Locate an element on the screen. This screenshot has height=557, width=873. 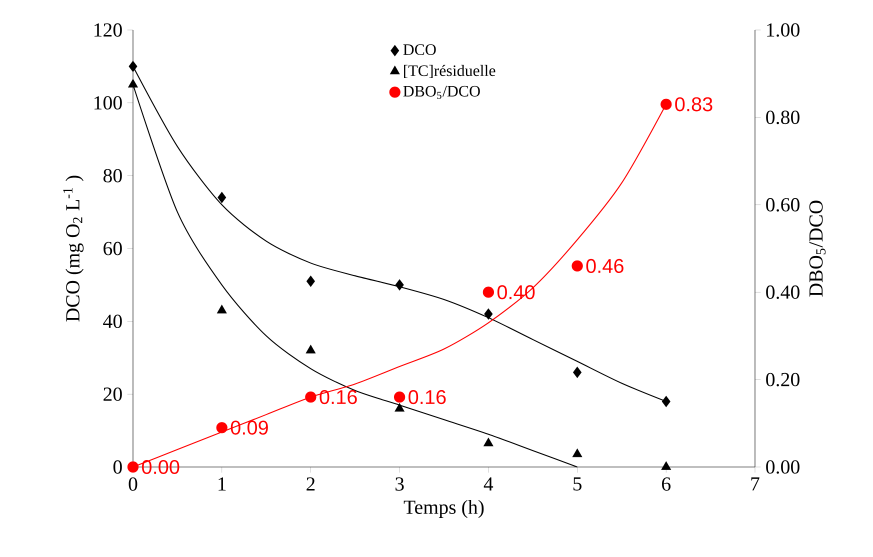
y-tick-label: 120 is located at coordinates (108, 30).